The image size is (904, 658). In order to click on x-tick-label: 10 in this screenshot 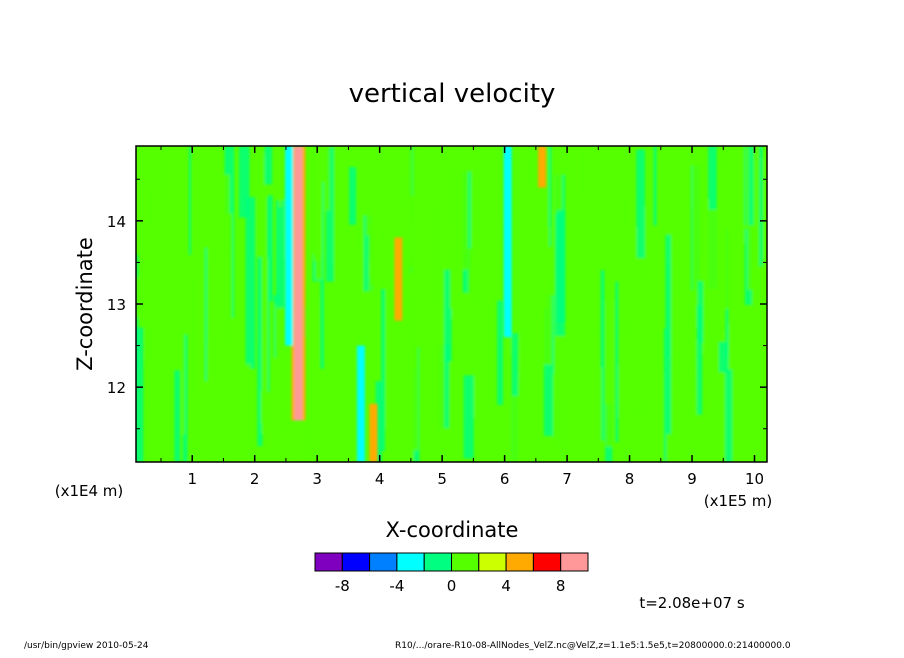, I will do `click(754, 479)`.